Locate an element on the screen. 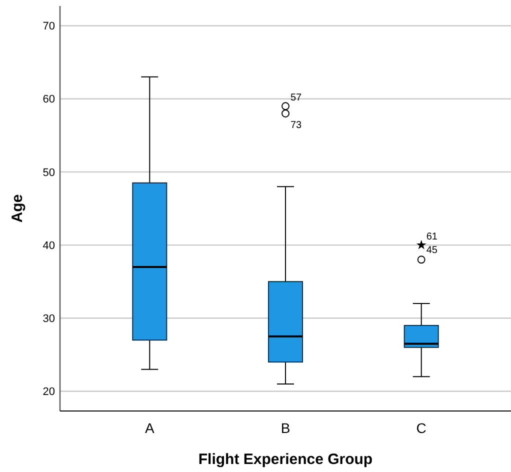 The width and height of the screenshot is (511, 472). y-tick-label: 40 is located at coordinates (48, 246).